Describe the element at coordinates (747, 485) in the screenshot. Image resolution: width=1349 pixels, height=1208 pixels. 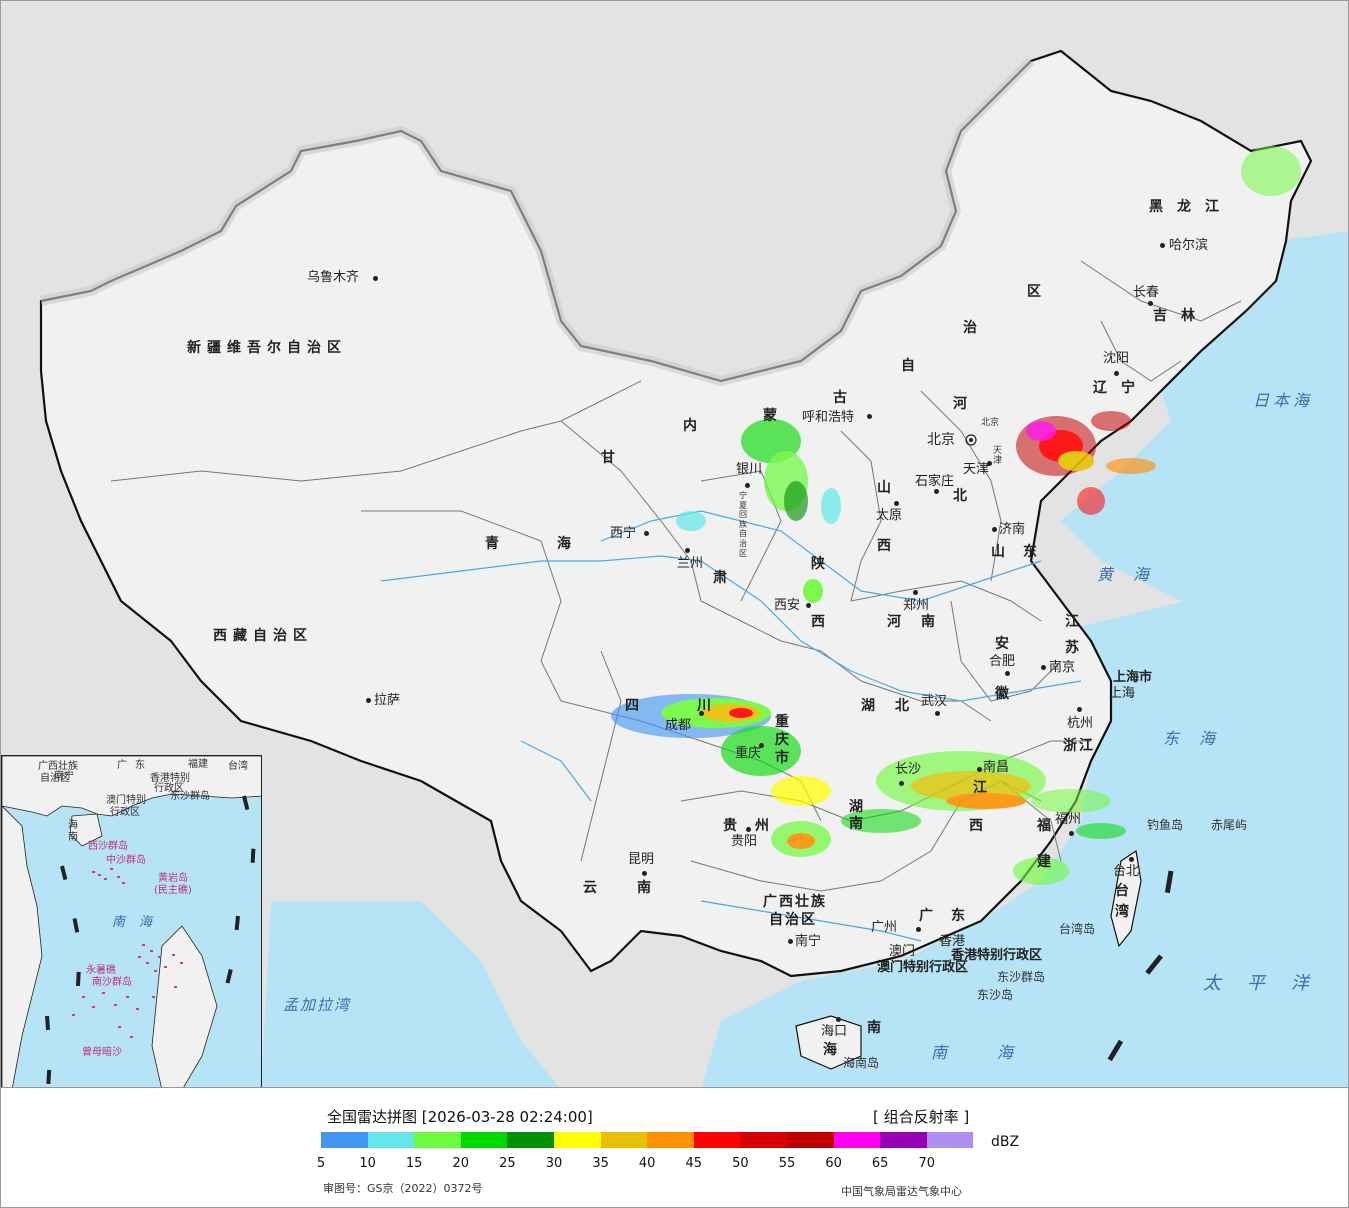
I see `city-yinchuan-marker` at that location.